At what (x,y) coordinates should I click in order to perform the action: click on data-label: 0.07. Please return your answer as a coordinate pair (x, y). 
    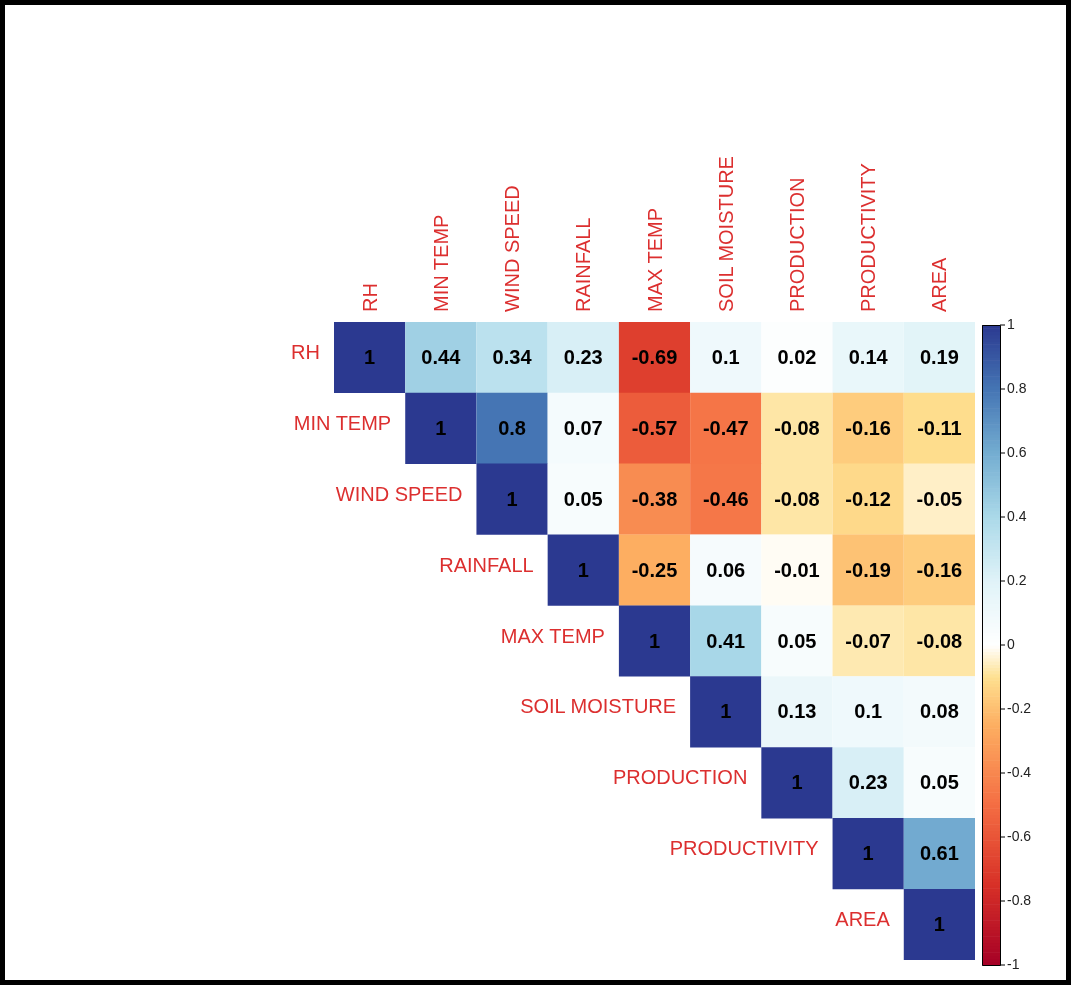
    Looking at the image, I should click on (583, 427).